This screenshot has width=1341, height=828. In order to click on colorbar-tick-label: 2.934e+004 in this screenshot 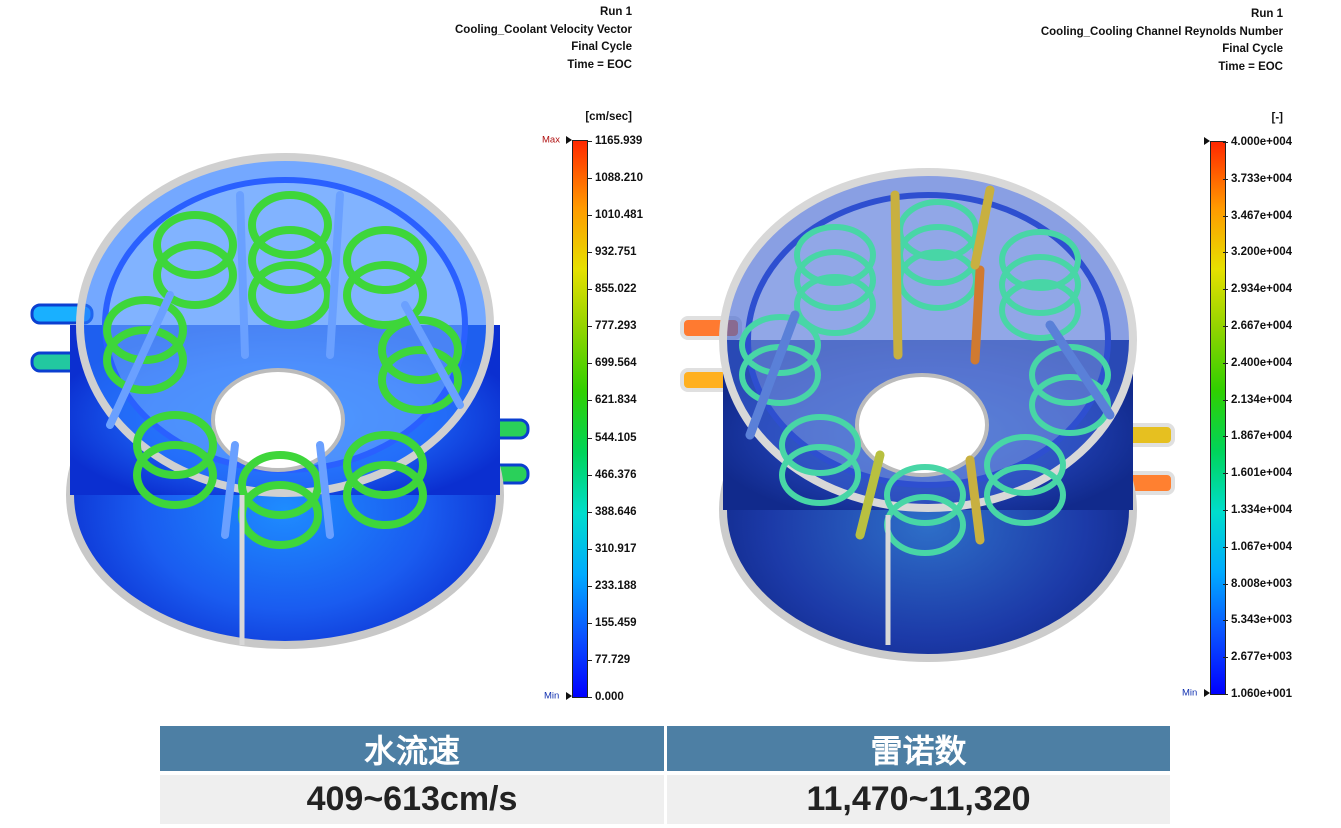, I will do `click(1257, 289)`.